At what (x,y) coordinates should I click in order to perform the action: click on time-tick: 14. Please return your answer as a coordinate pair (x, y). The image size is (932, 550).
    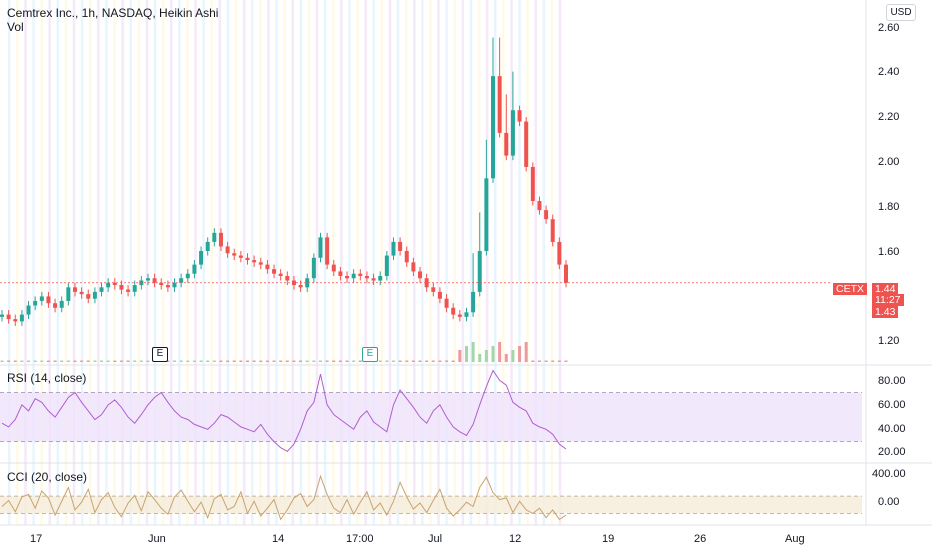
    Looking at the image, I should click on (278, 539).